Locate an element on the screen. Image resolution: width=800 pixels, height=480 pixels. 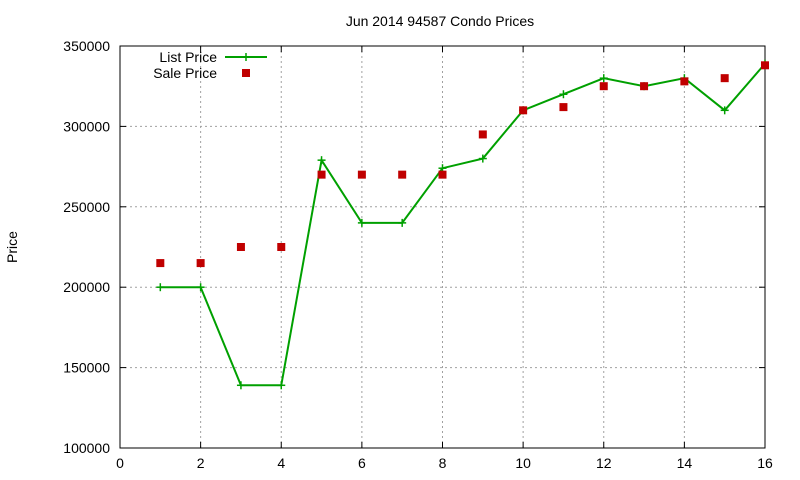
chart-title: Jun 2014 94587 Condo Prices is located at coordinates (440, 21).